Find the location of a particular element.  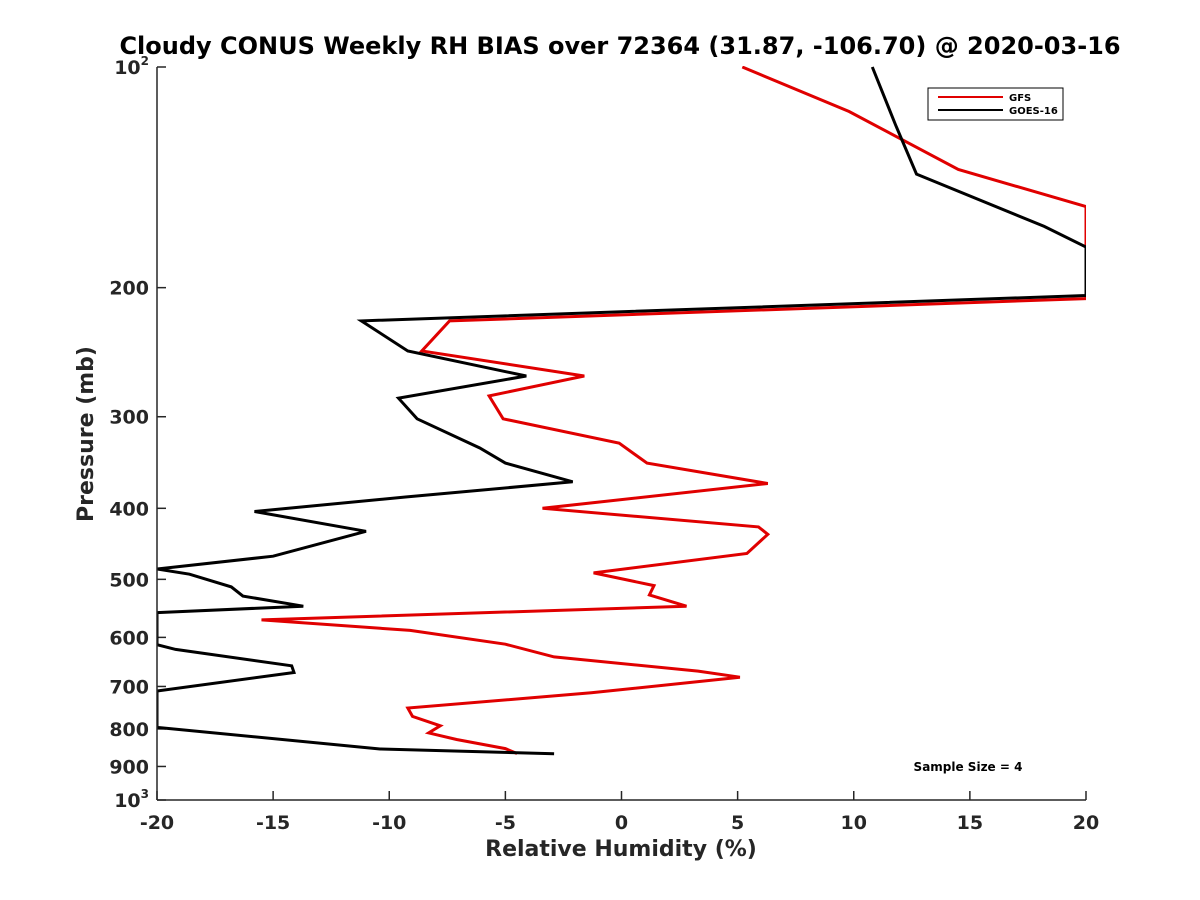

legend-label-gfs: GFS is located at coordinates (1020, 98).